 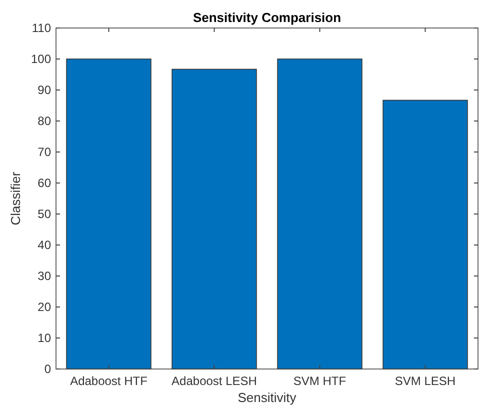 What do you see at coordinates (45, 307) in the screenshot?
I see `y-tick-label: 20` at bounding box center [45, 307].